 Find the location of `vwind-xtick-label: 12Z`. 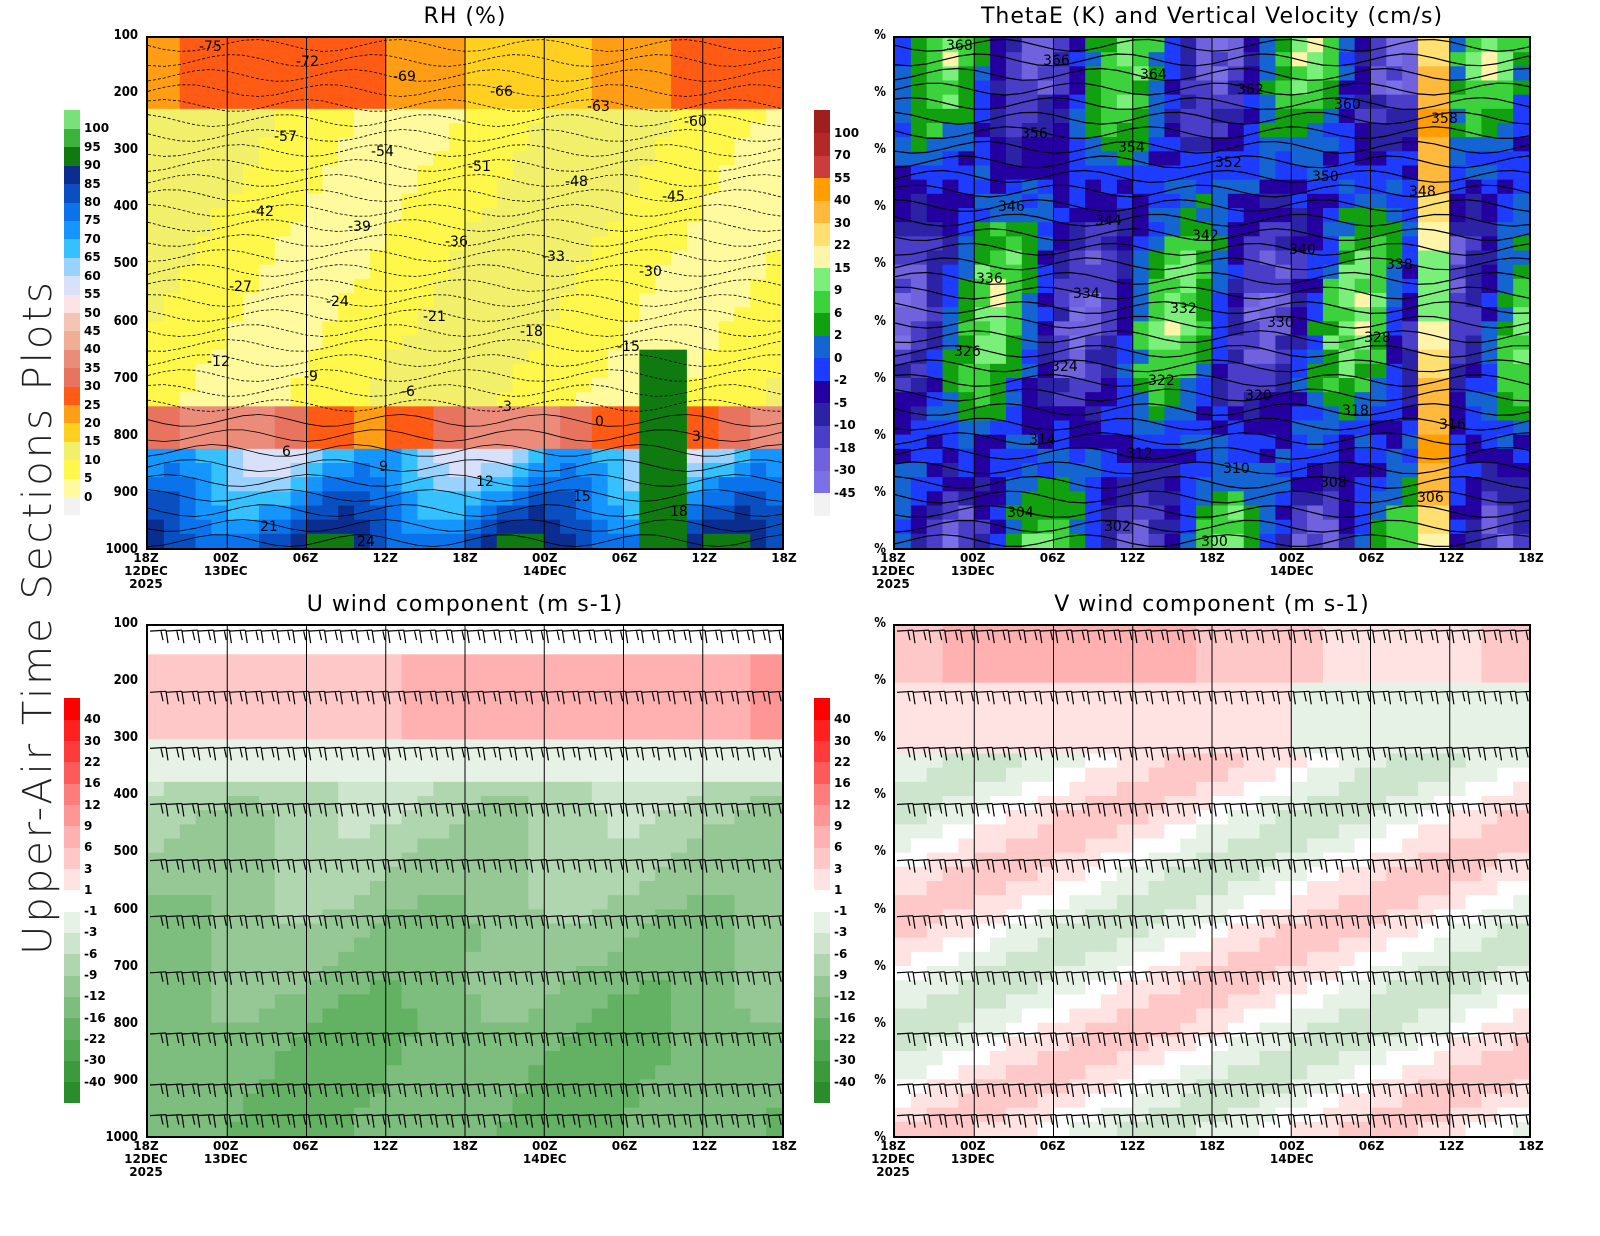

vwind-xtick-label: 12Z is located at coordinates (1451, 1146).